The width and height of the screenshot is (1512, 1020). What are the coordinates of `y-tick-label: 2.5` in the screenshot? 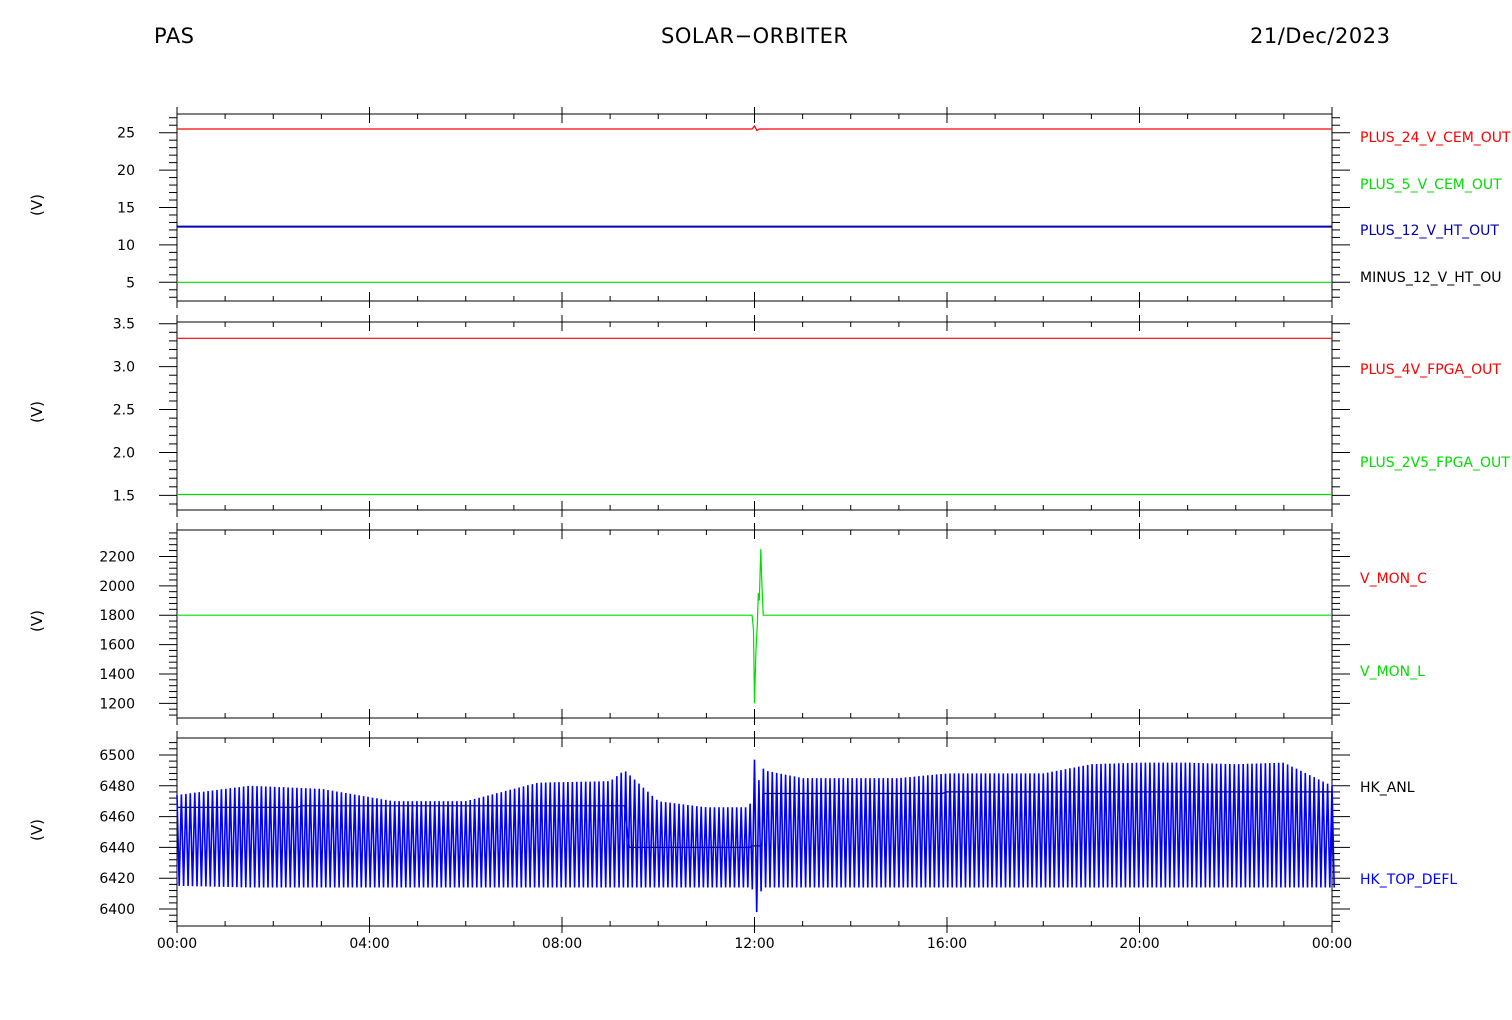 It's located at (124, 411).